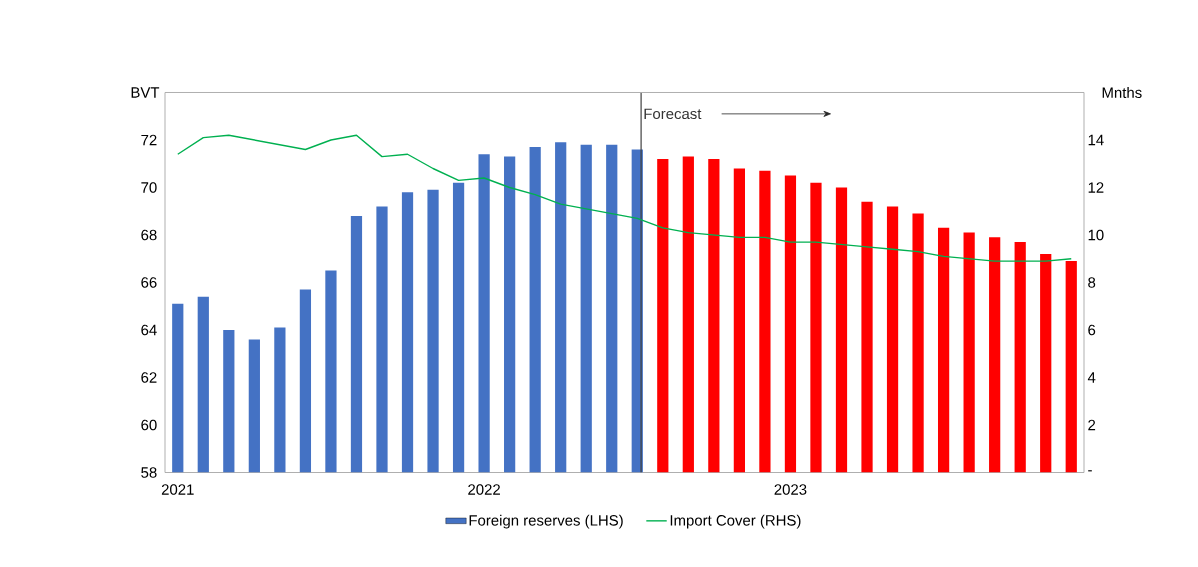  I want to click on y-tick-label: 60, so click(149, 425).